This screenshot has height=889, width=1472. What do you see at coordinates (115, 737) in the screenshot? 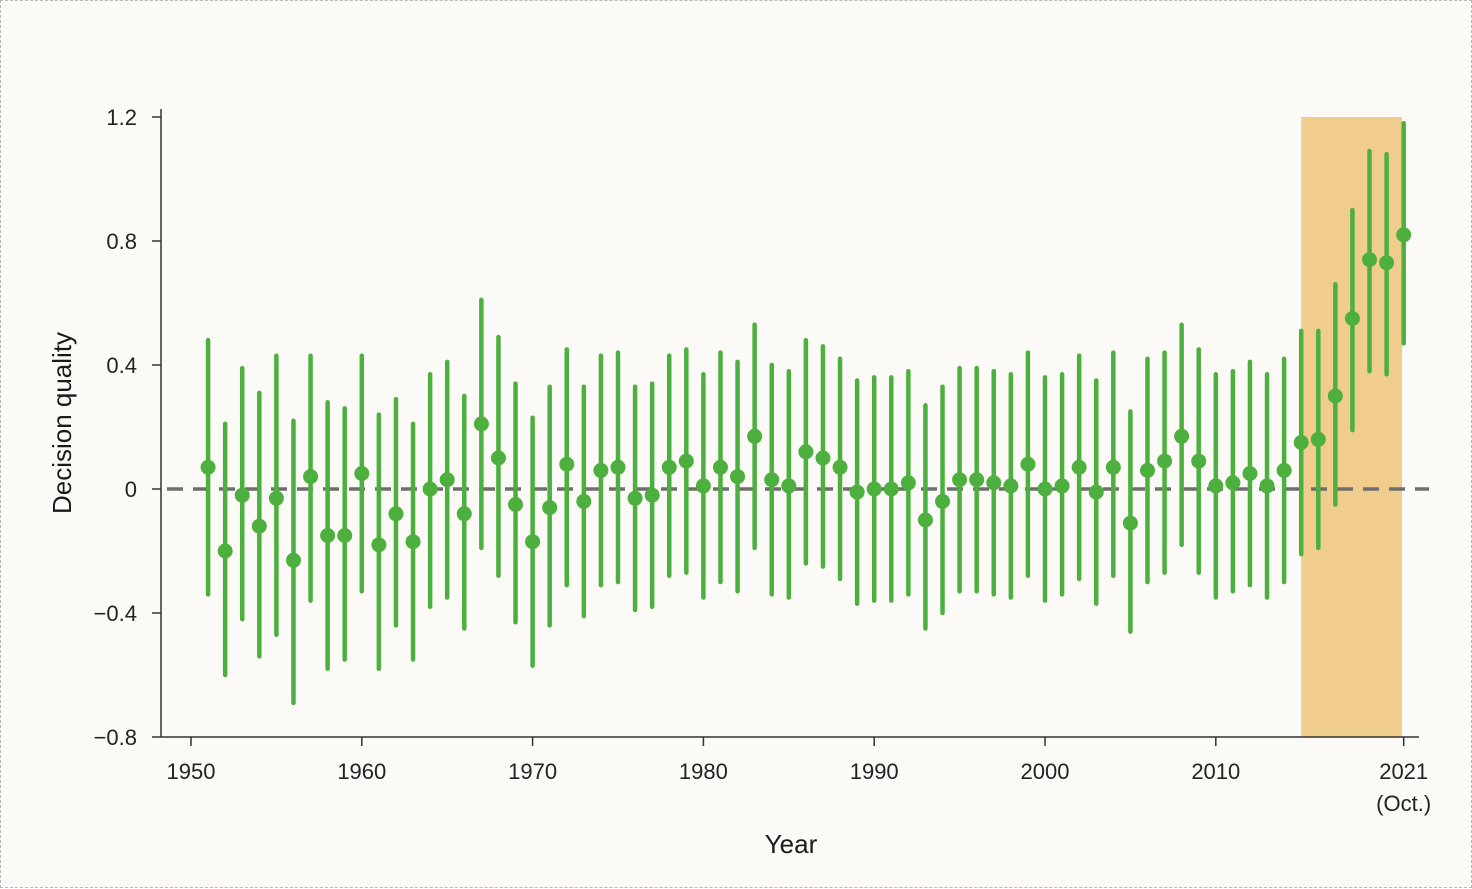
I see `y-tick-label: −0.8` at bounding box center [115, 737].